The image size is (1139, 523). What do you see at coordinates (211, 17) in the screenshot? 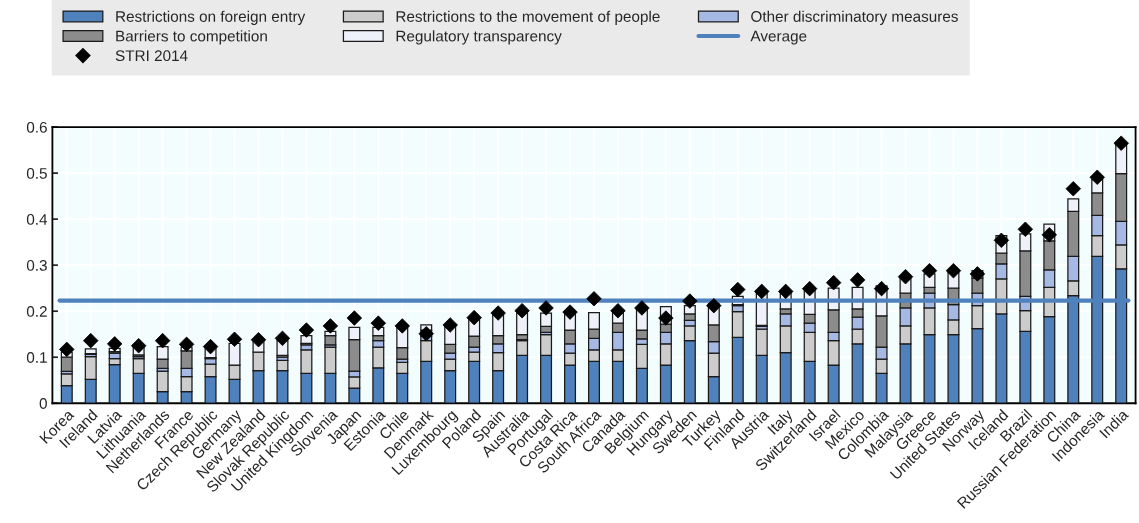
I see `legend-label: Restrictions on foreign entry` at bounding box center [211, 17].